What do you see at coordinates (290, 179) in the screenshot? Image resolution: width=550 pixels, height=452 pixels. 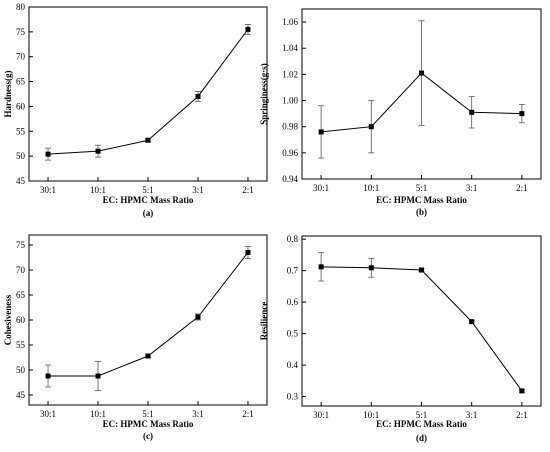 I see `y-tick-label: 0.94` at bounding box center [290, 179].